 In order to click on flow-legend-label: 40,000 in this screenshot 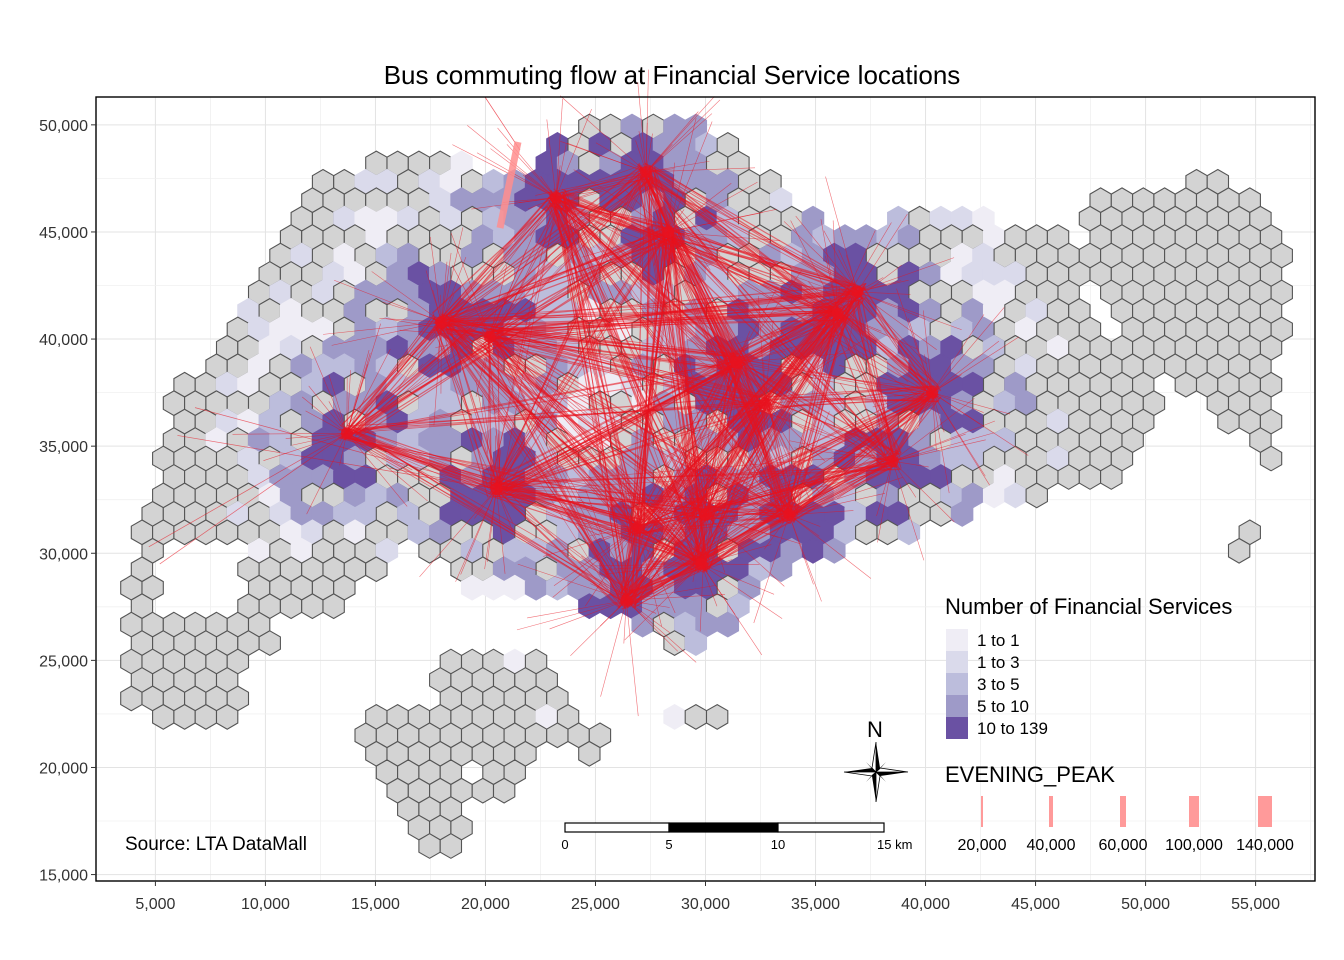, I will do `click(1051, 845)`.